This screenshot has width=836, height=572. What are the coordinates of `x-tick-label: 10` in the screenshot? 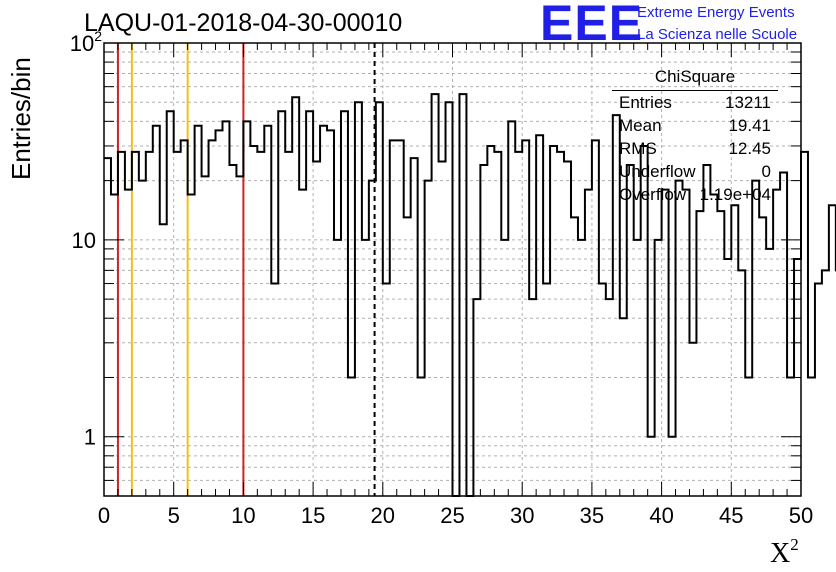 It's located at (243, 515).